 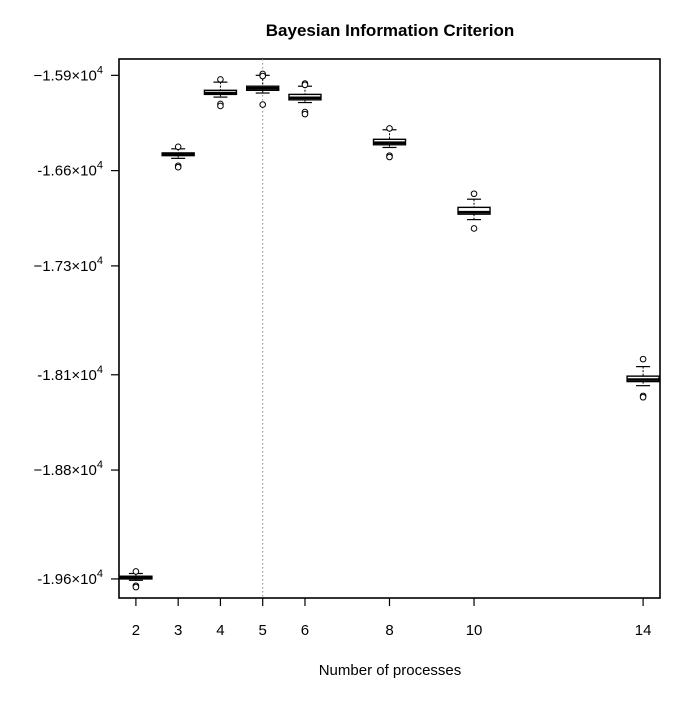 I want to click on y-tick-label: -1.81×10⁴, so click(x=70, y=374).